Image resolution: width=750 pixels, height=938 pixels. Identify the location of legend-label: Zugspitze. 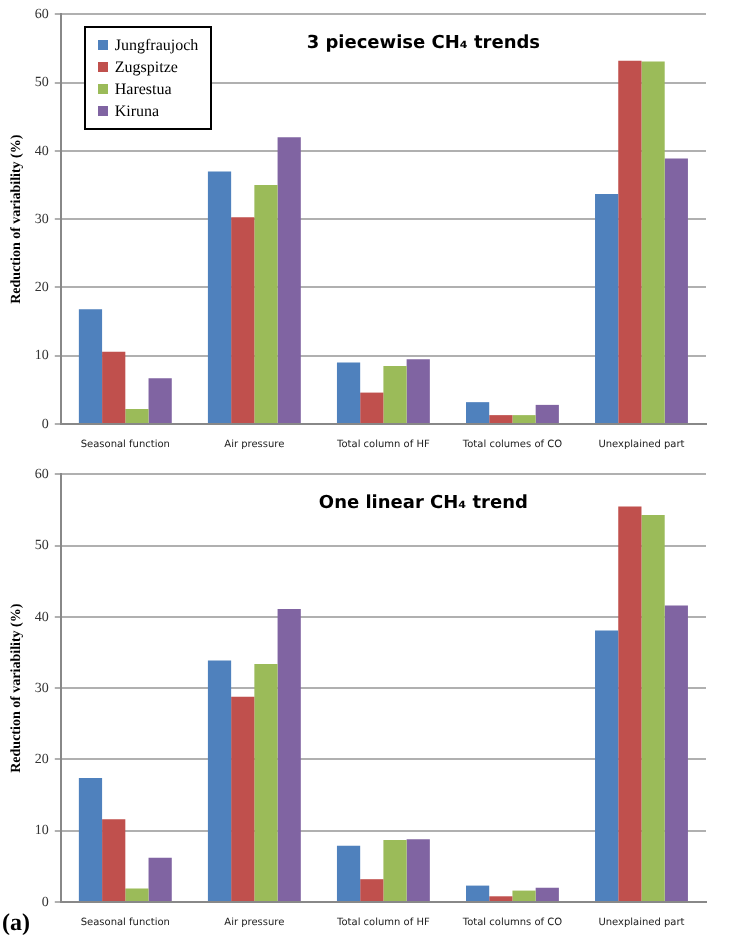
(146, 67).